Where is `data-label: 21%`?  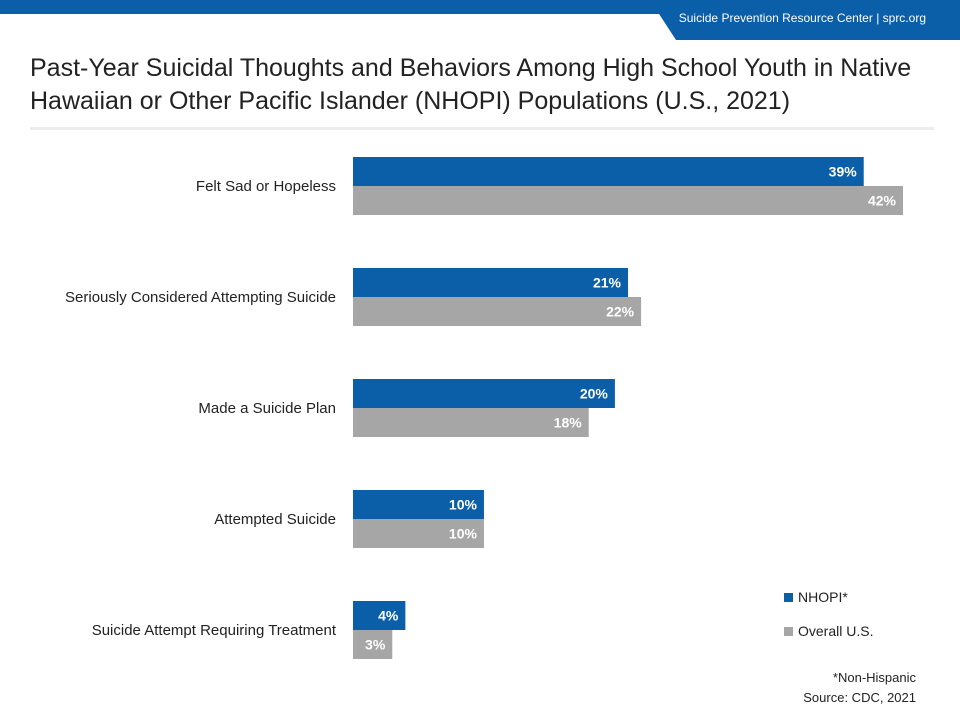 data-label: 21% is located at coordinates (607, 283).